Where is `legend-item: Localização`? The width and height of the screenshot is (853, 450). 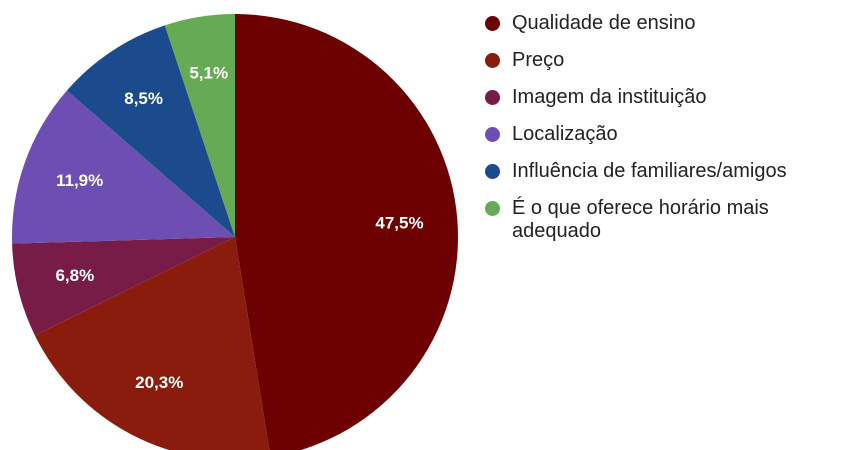
legend-item: Localização is located at coordinates (664, 134).